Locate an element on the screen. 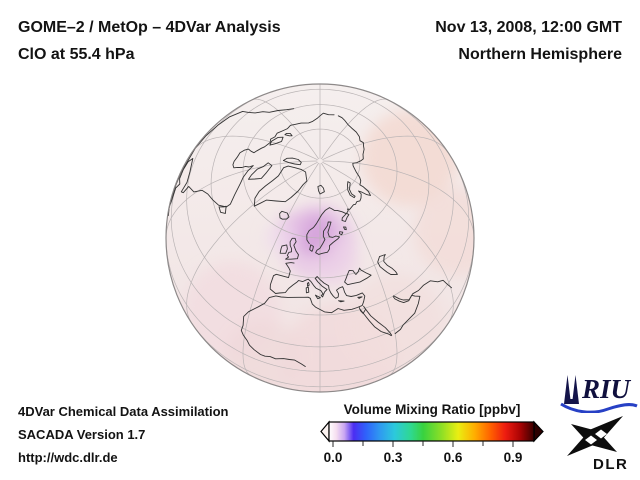 The height and width of the screenshot is (480, 640). colorbar-tick-label: 0.6 is located at coordinates (453, 457).